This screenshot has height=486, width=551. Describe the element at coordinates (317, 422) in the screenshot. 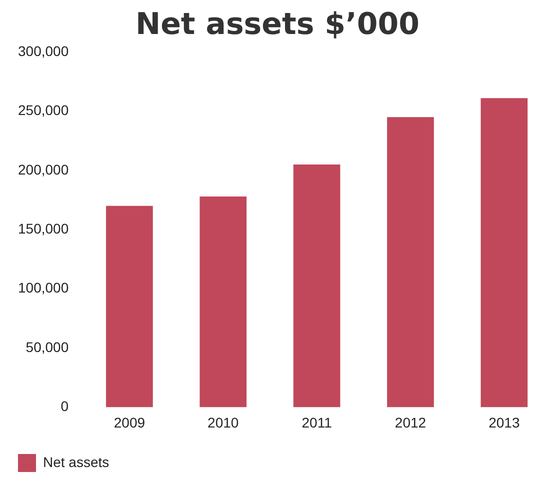

I see `x-tick-label: 2011` at that location.